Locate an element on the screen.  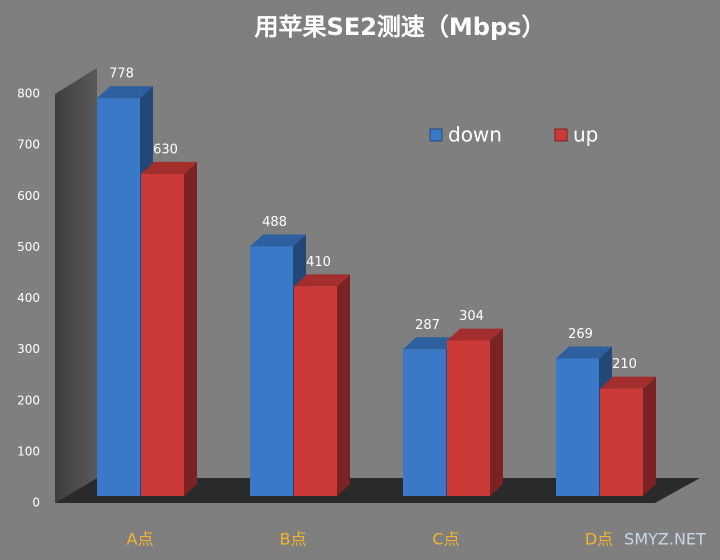
value-label: 269 is located at coordinates (580, 334).